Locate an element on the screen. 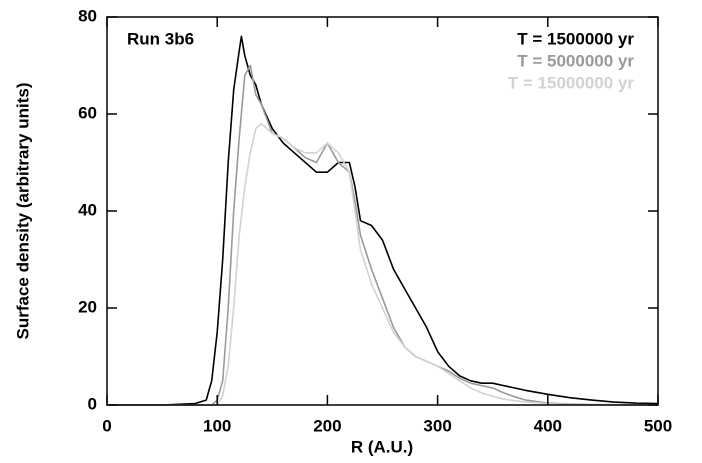 This screenshot has height=463, width=702. x-tick-label: 300 is located at coordinates (437, 425).